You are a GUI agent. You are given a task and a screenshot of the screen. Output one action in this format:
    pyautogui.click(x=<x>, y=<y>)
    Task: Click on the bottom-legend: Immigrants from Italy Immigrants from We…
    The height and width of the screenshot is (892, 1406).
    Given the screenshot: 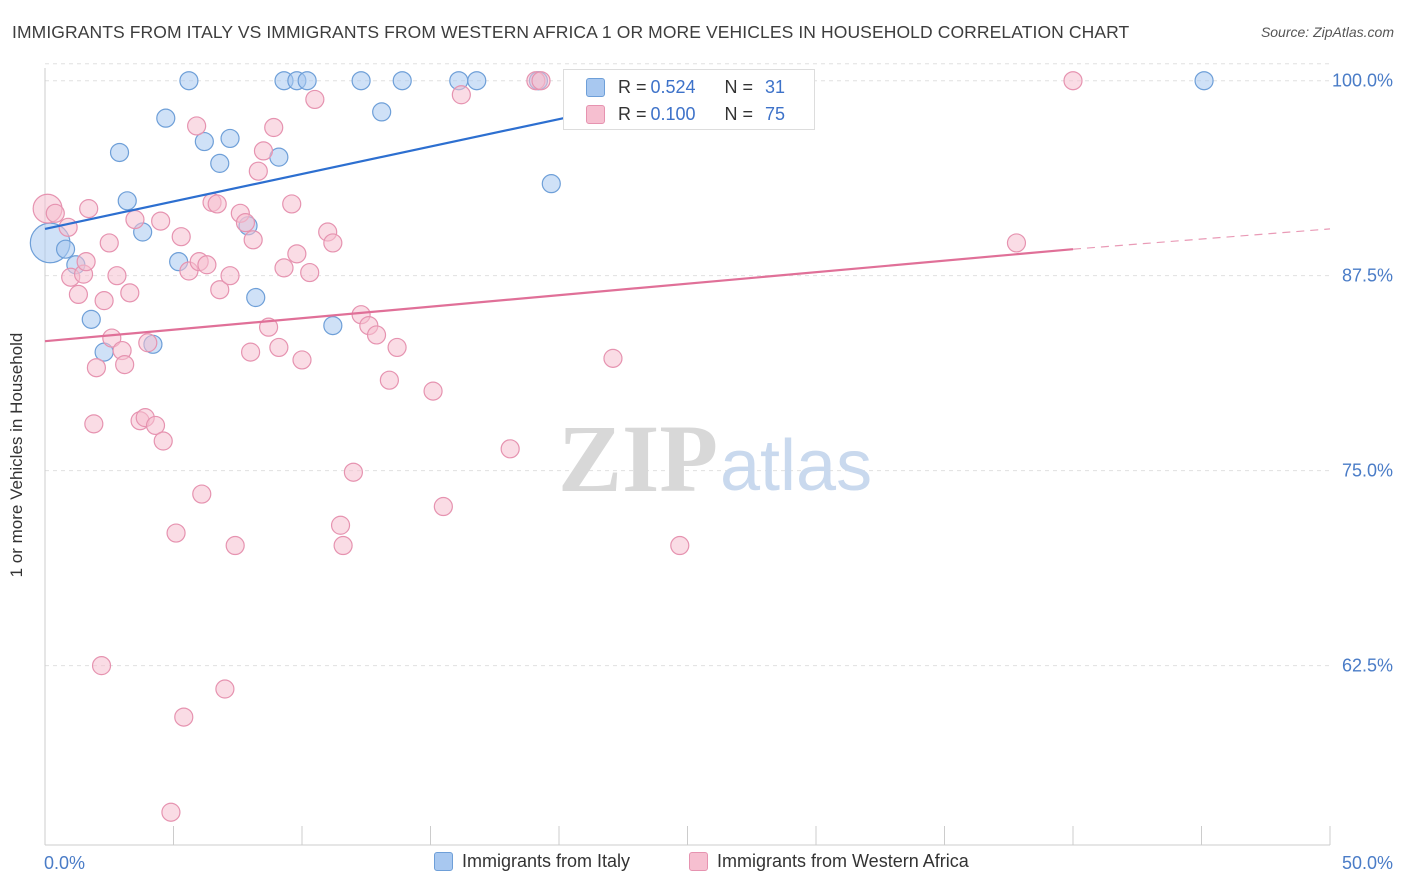 What is the action you would take?
    pyautogui.click(x=703, y=865)
    